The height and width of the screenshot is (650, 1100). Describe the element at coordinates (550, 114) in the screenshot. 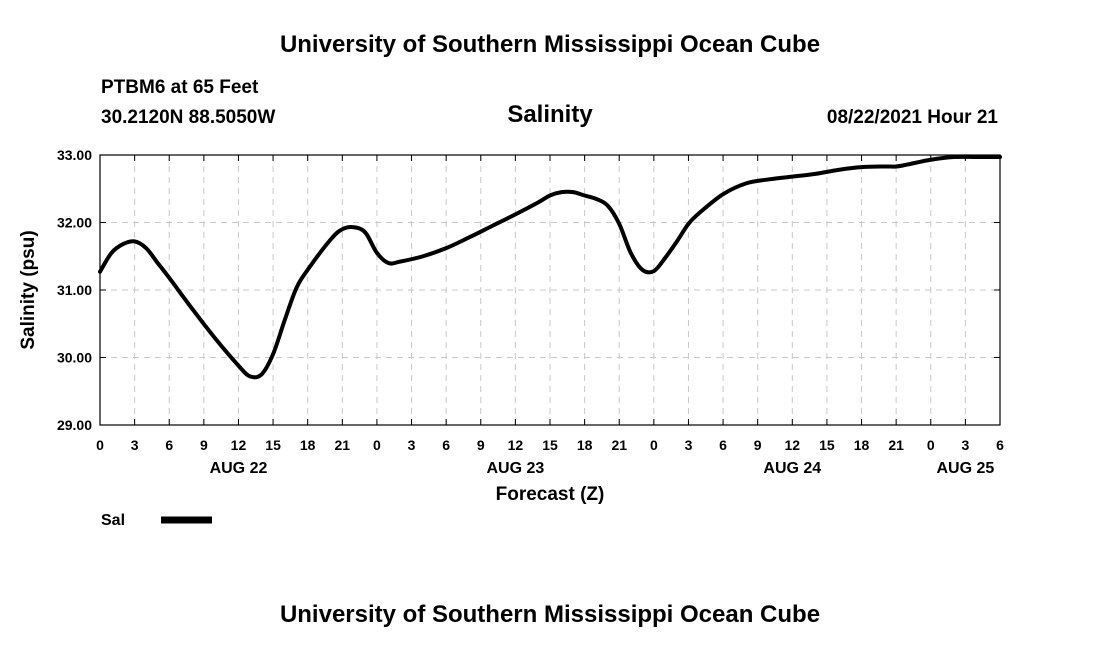

I see `chart-title: Salinity` at that location.